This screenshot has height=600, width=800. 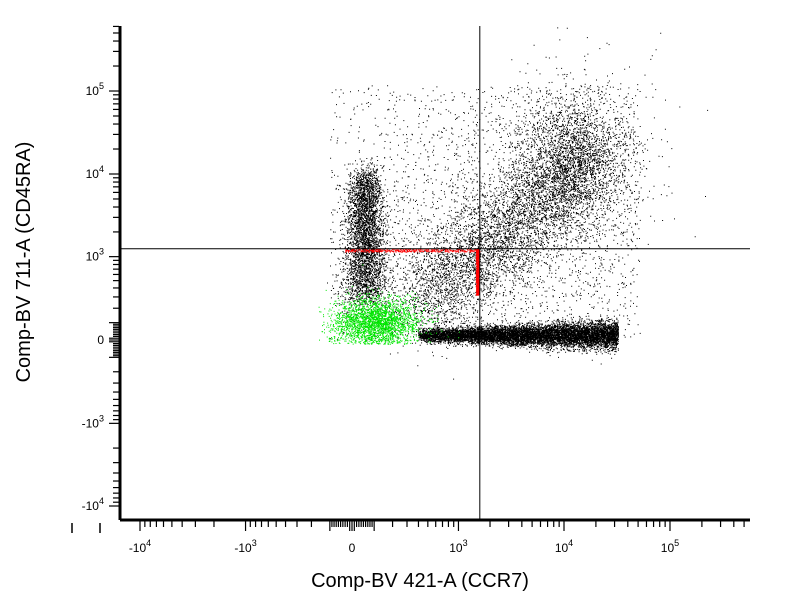 What do you see at coordinates (140, 546) in the screenshot?
I see `x-tick-label: -104` at bounding box center [140, 546].